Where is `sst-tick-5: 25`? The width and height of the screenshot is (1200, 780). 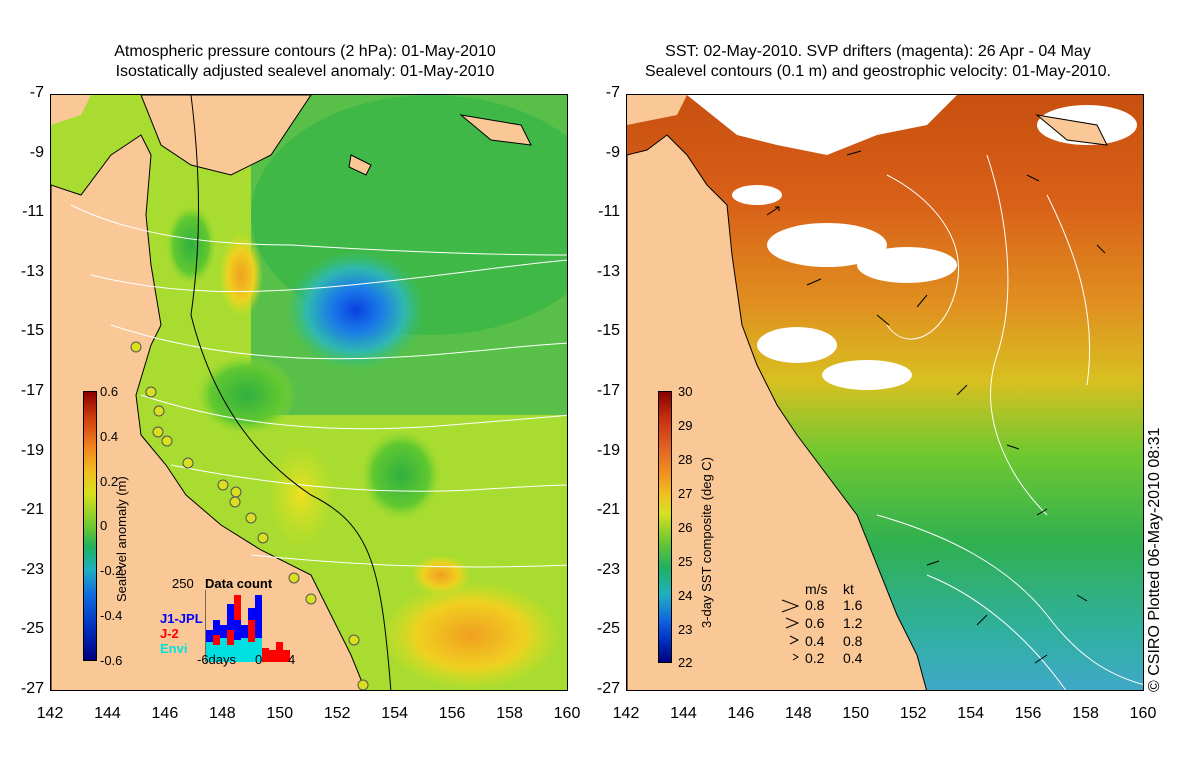 sst-tick-5: 25 is located at coordinates (685, 561).